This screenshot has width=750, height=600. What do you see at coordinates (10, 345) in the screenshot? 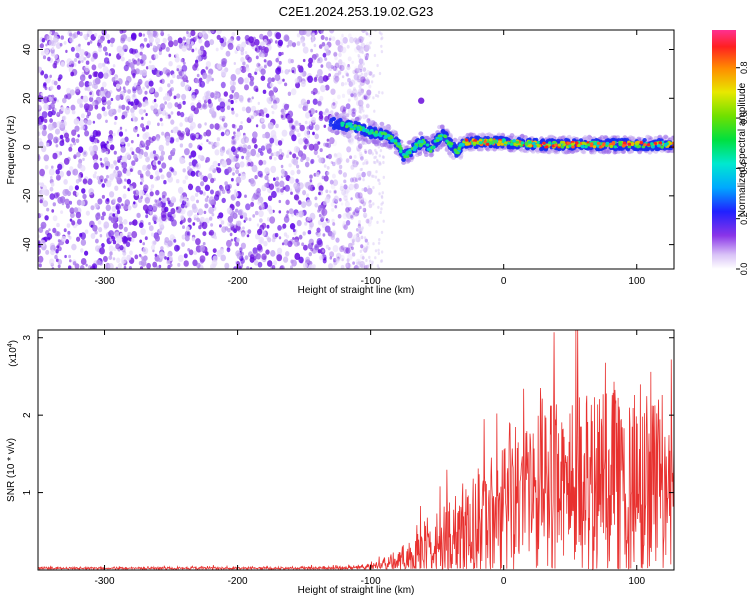
I see `snr-scale-factor-exp: 4` at bounding box center [10, 345].